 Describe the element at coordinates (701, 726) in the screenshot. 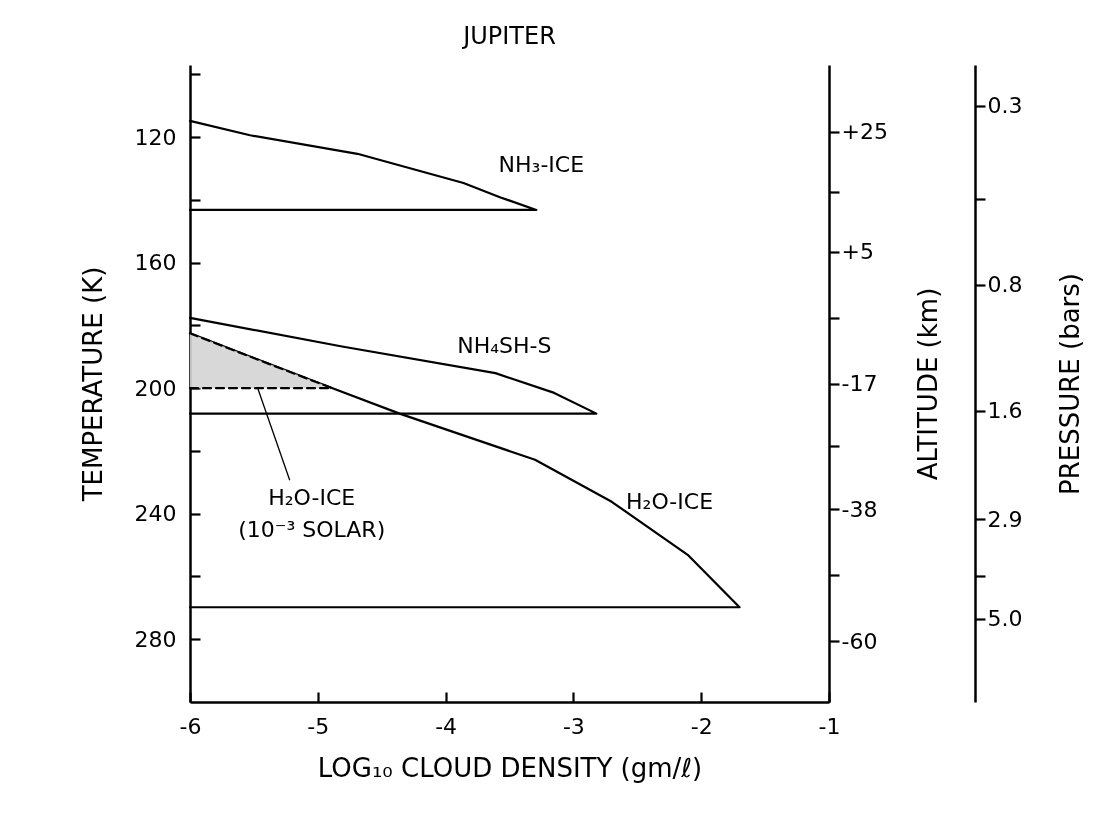

I see `x-tick-label: -2` at that location.